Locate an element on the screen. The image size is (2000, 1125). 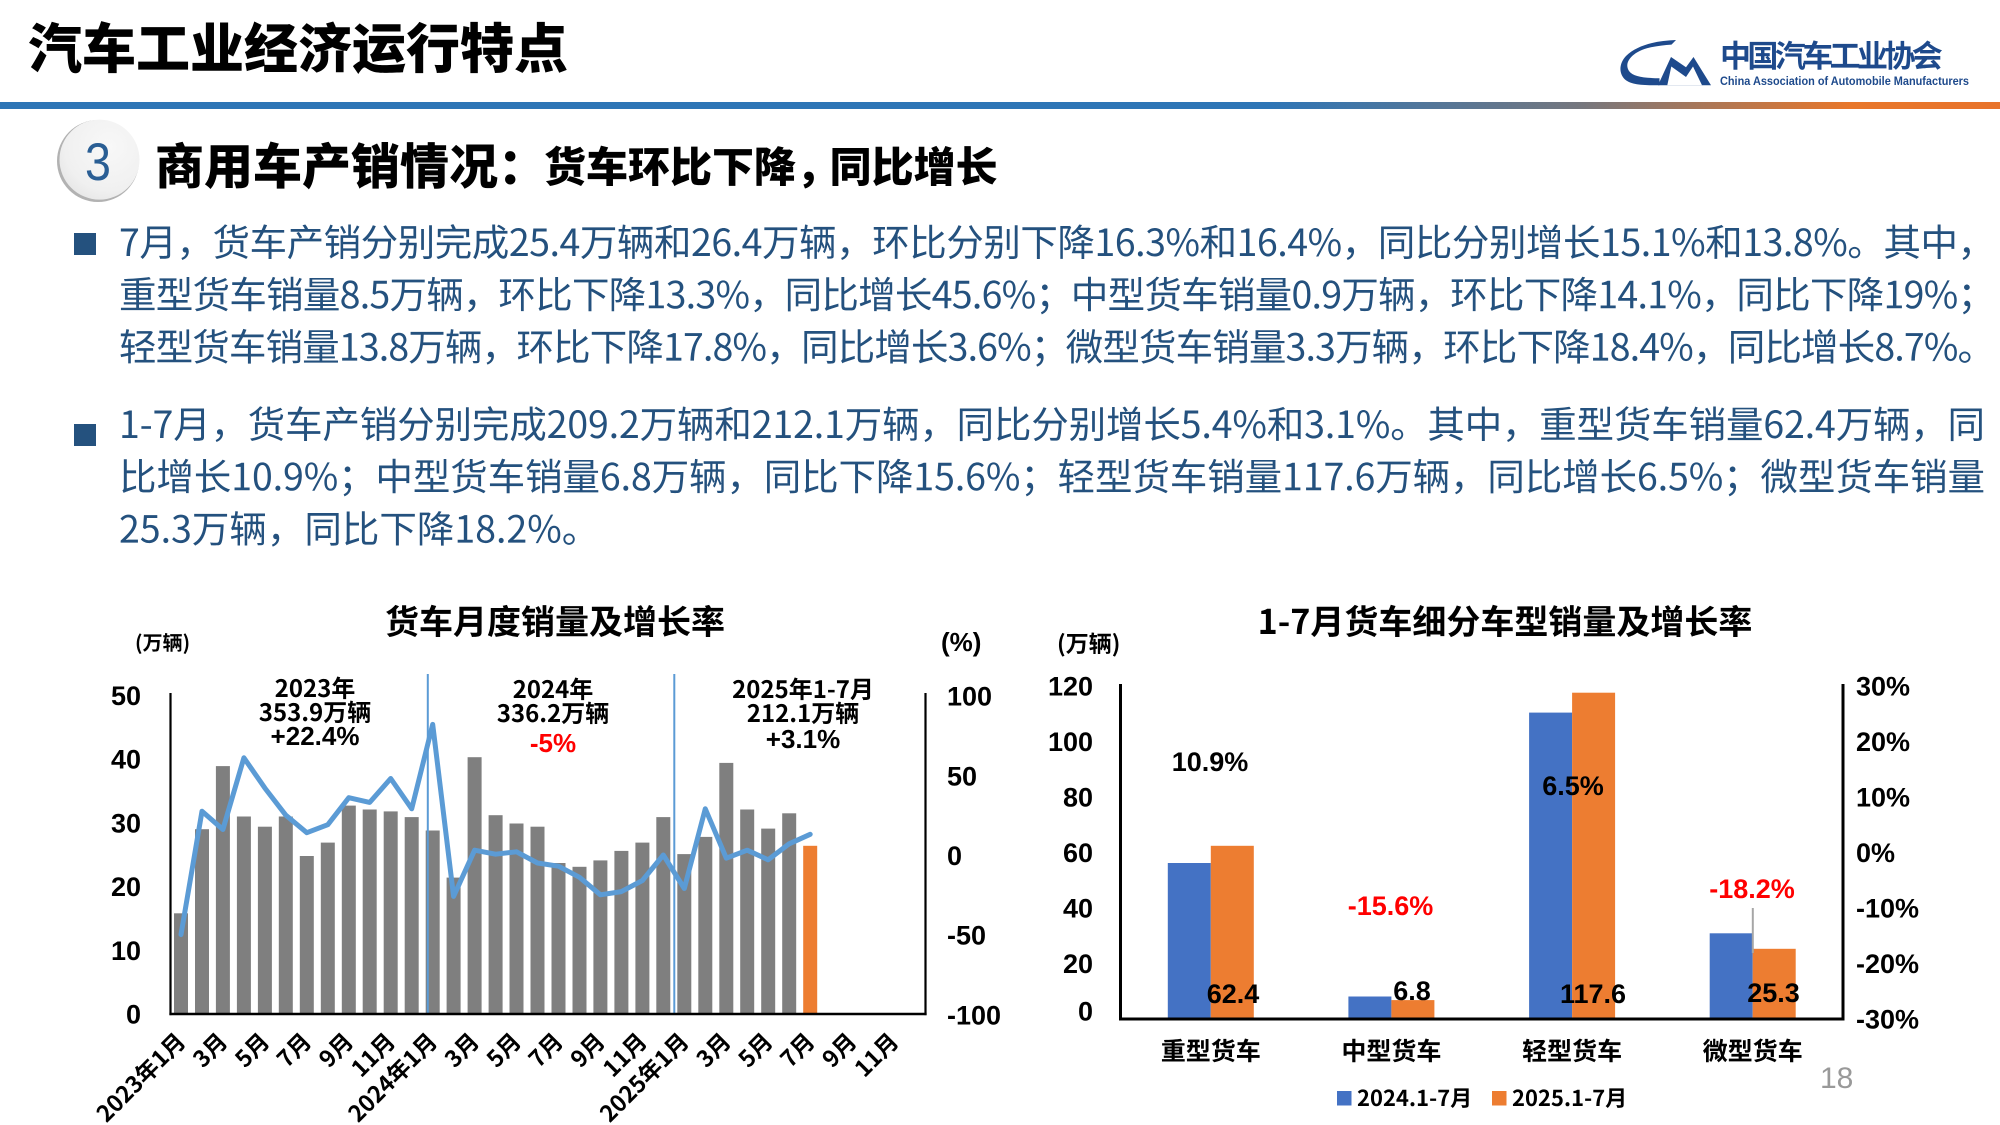
svg-text: -50 is located at coordinates (966, 936).